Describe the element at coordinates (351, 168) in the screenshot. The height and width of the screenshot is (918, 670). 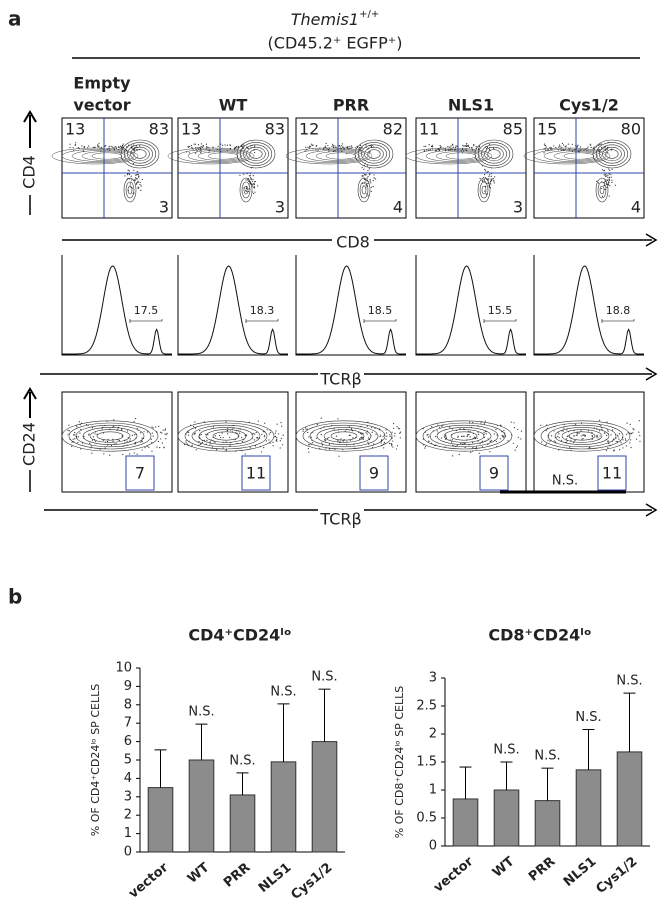
I see `plot-frame` at that location.